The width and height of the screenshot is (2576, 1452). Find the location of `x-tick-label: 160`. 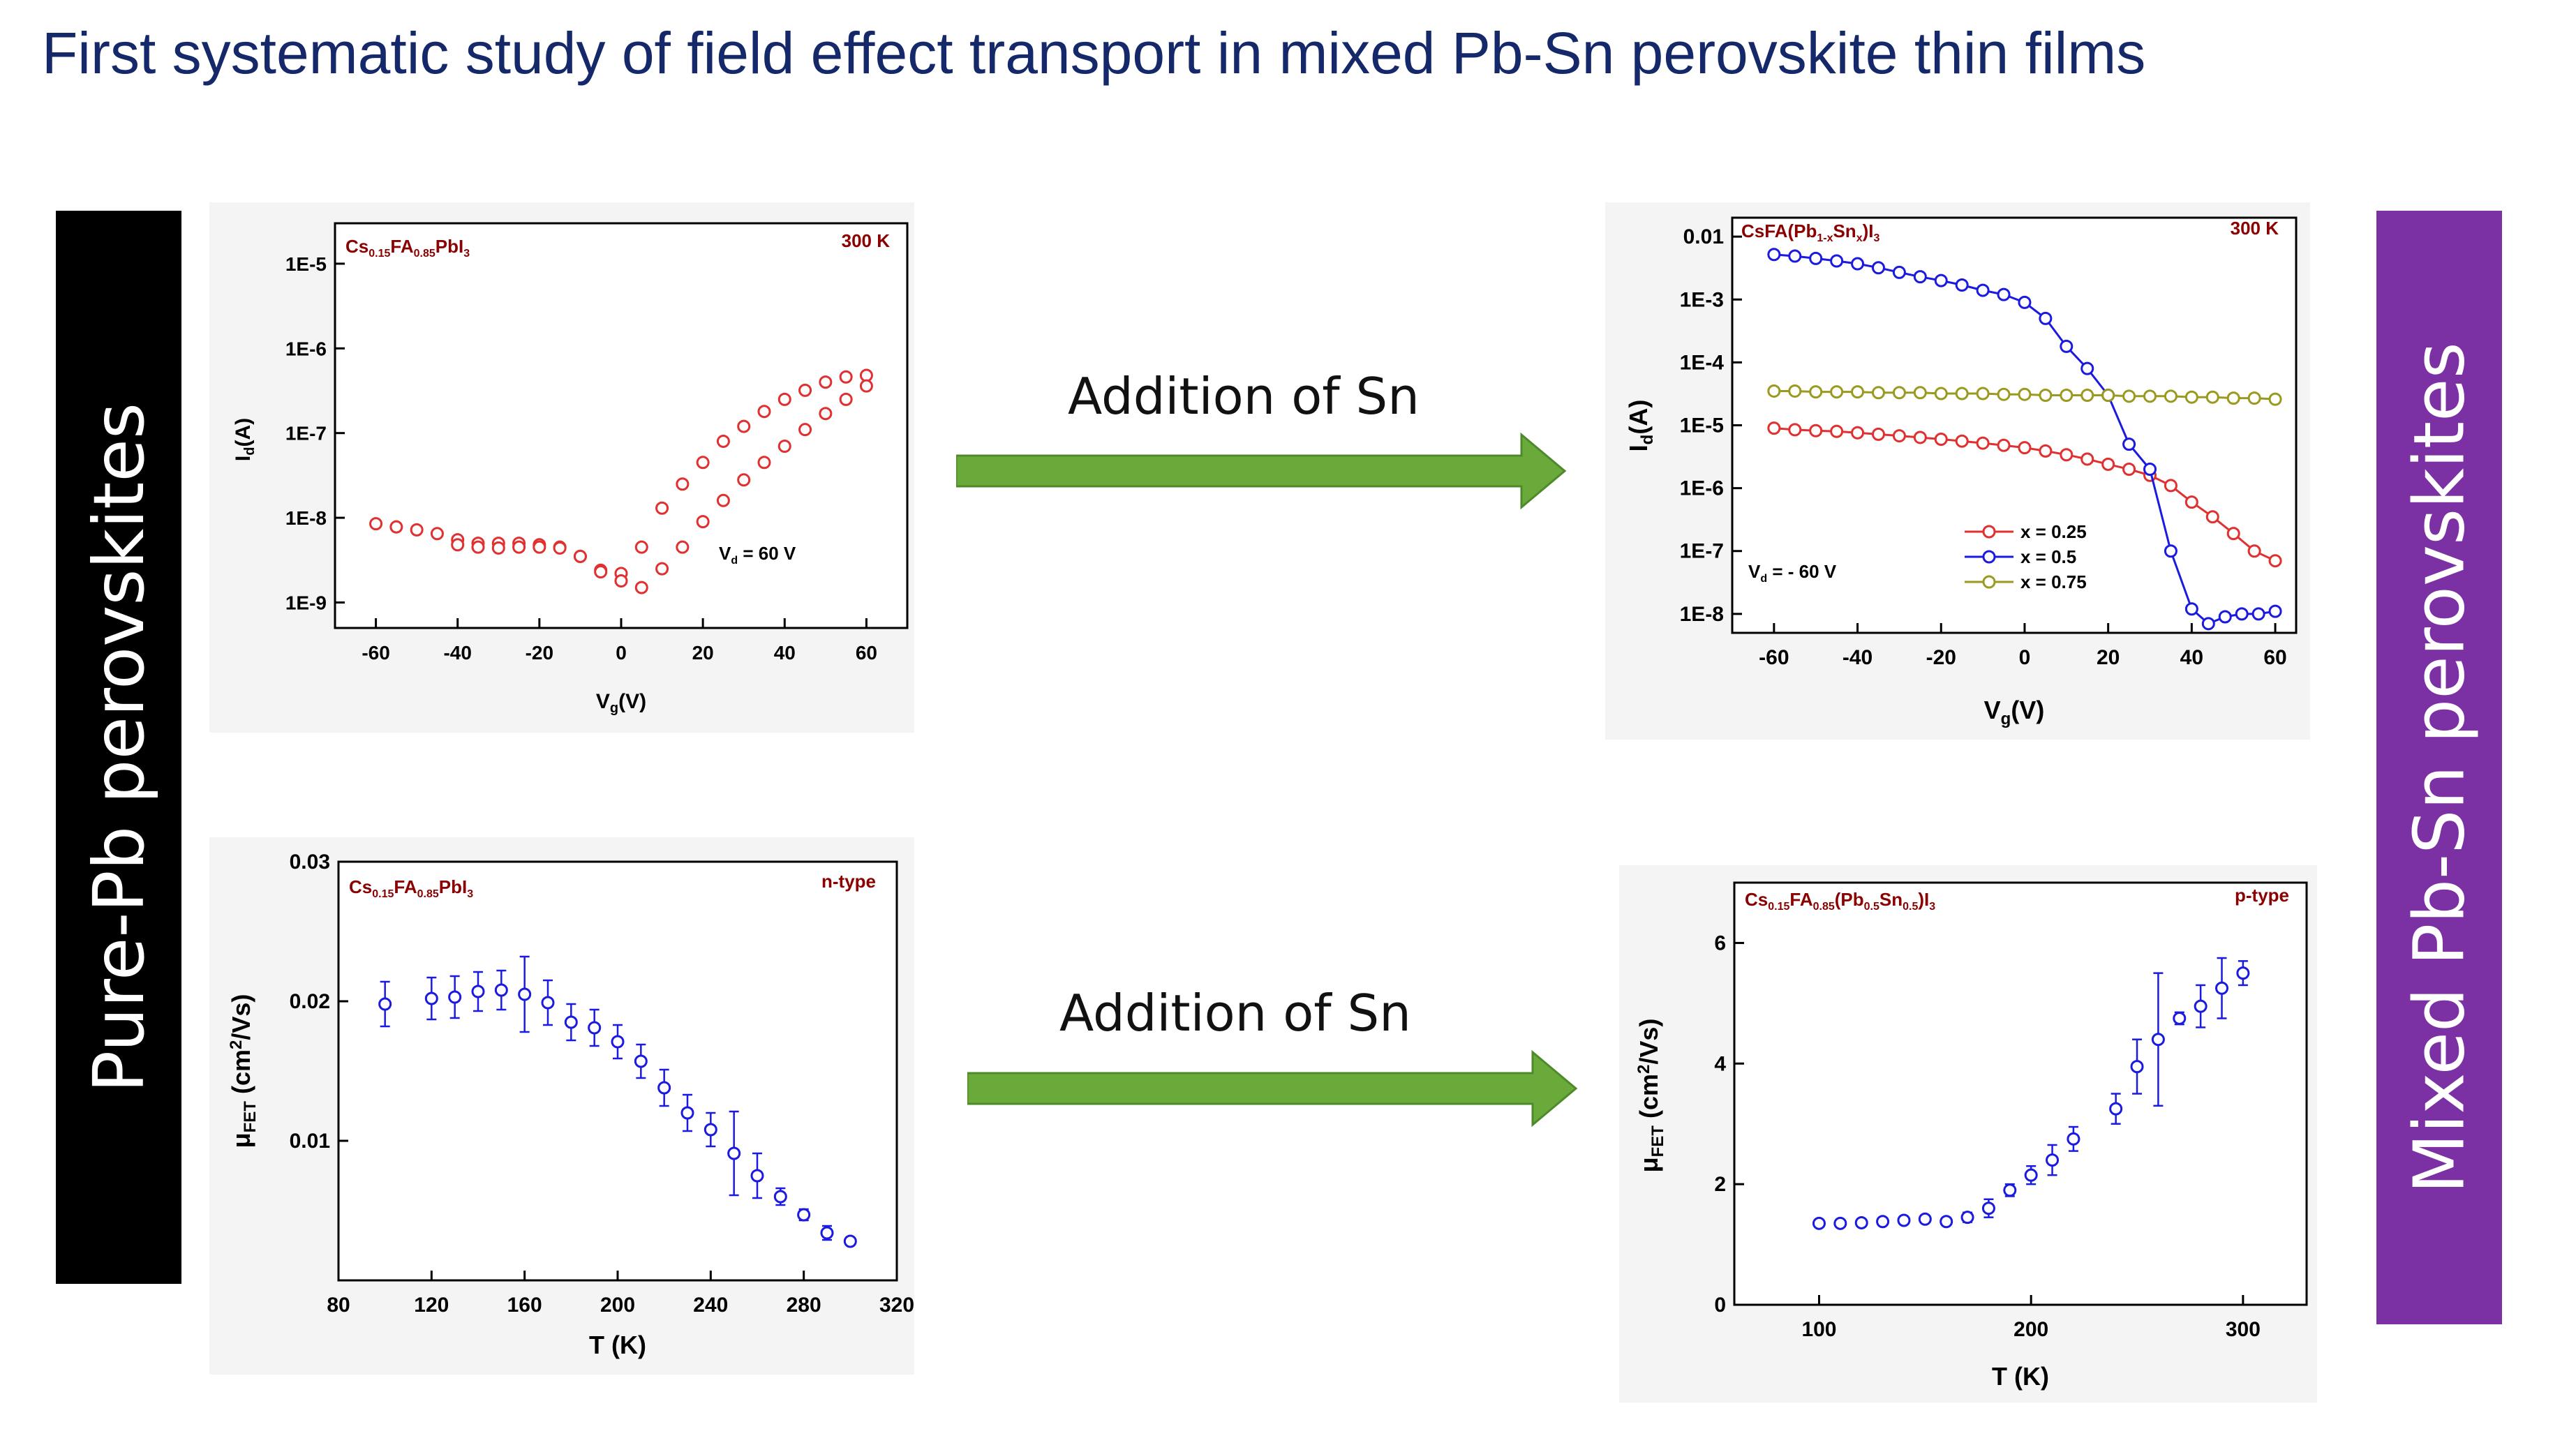

x-tick-label: 160 is located at coordinates (524, 1305).